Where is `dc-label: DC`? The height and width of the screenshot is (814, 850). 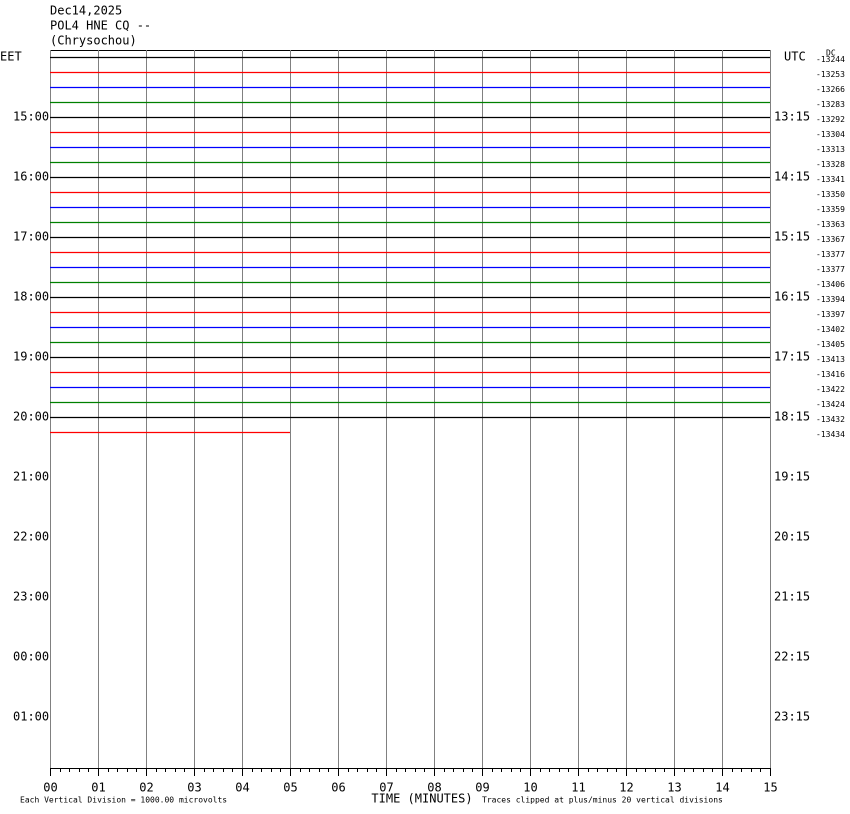 dc-label: DC is located at coordinates (831, 53).